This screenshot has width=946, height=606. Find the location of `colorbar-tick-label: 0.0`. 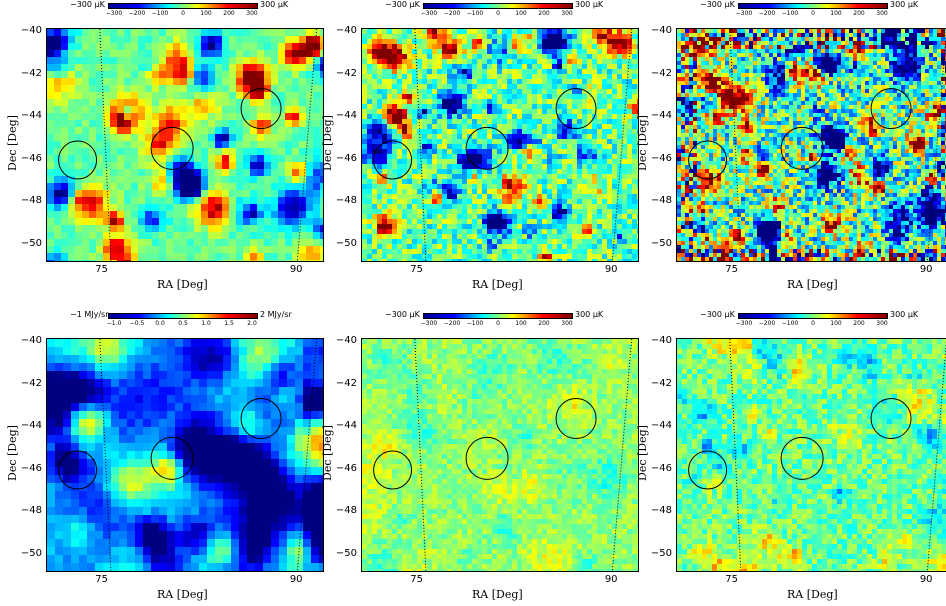

colorbar-tick-label: 0.0 is located at coordinates (160, 323).